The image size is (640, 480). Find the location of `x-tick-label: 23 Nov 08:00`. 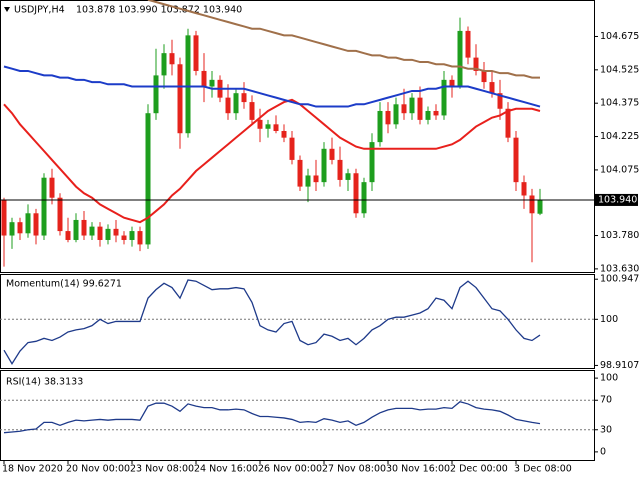

x-tick-label: 23 Nov 08:00 is located at coordinates (162, 469).